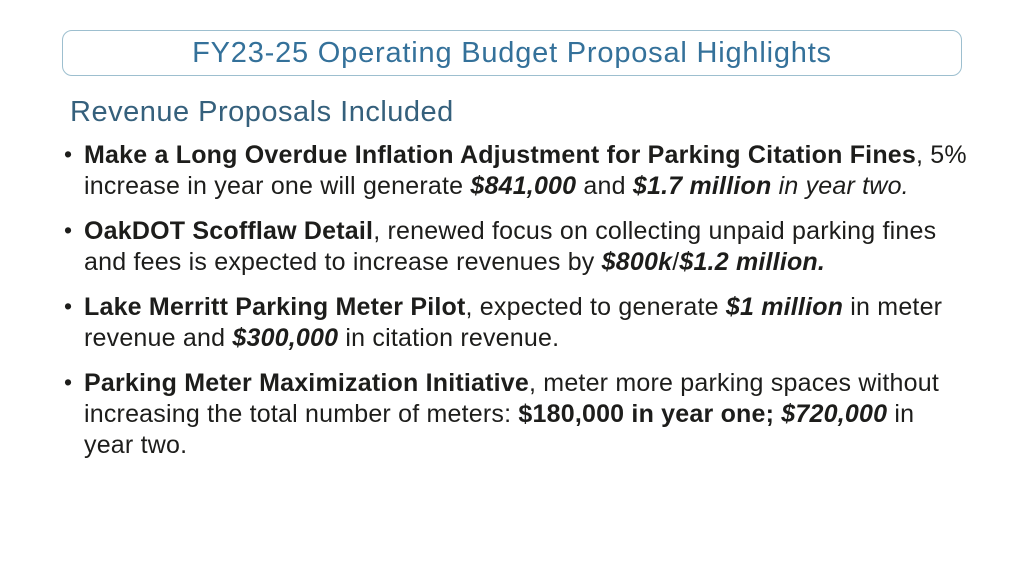  I want to click on text-segment: $720,000, so click(834, 414).